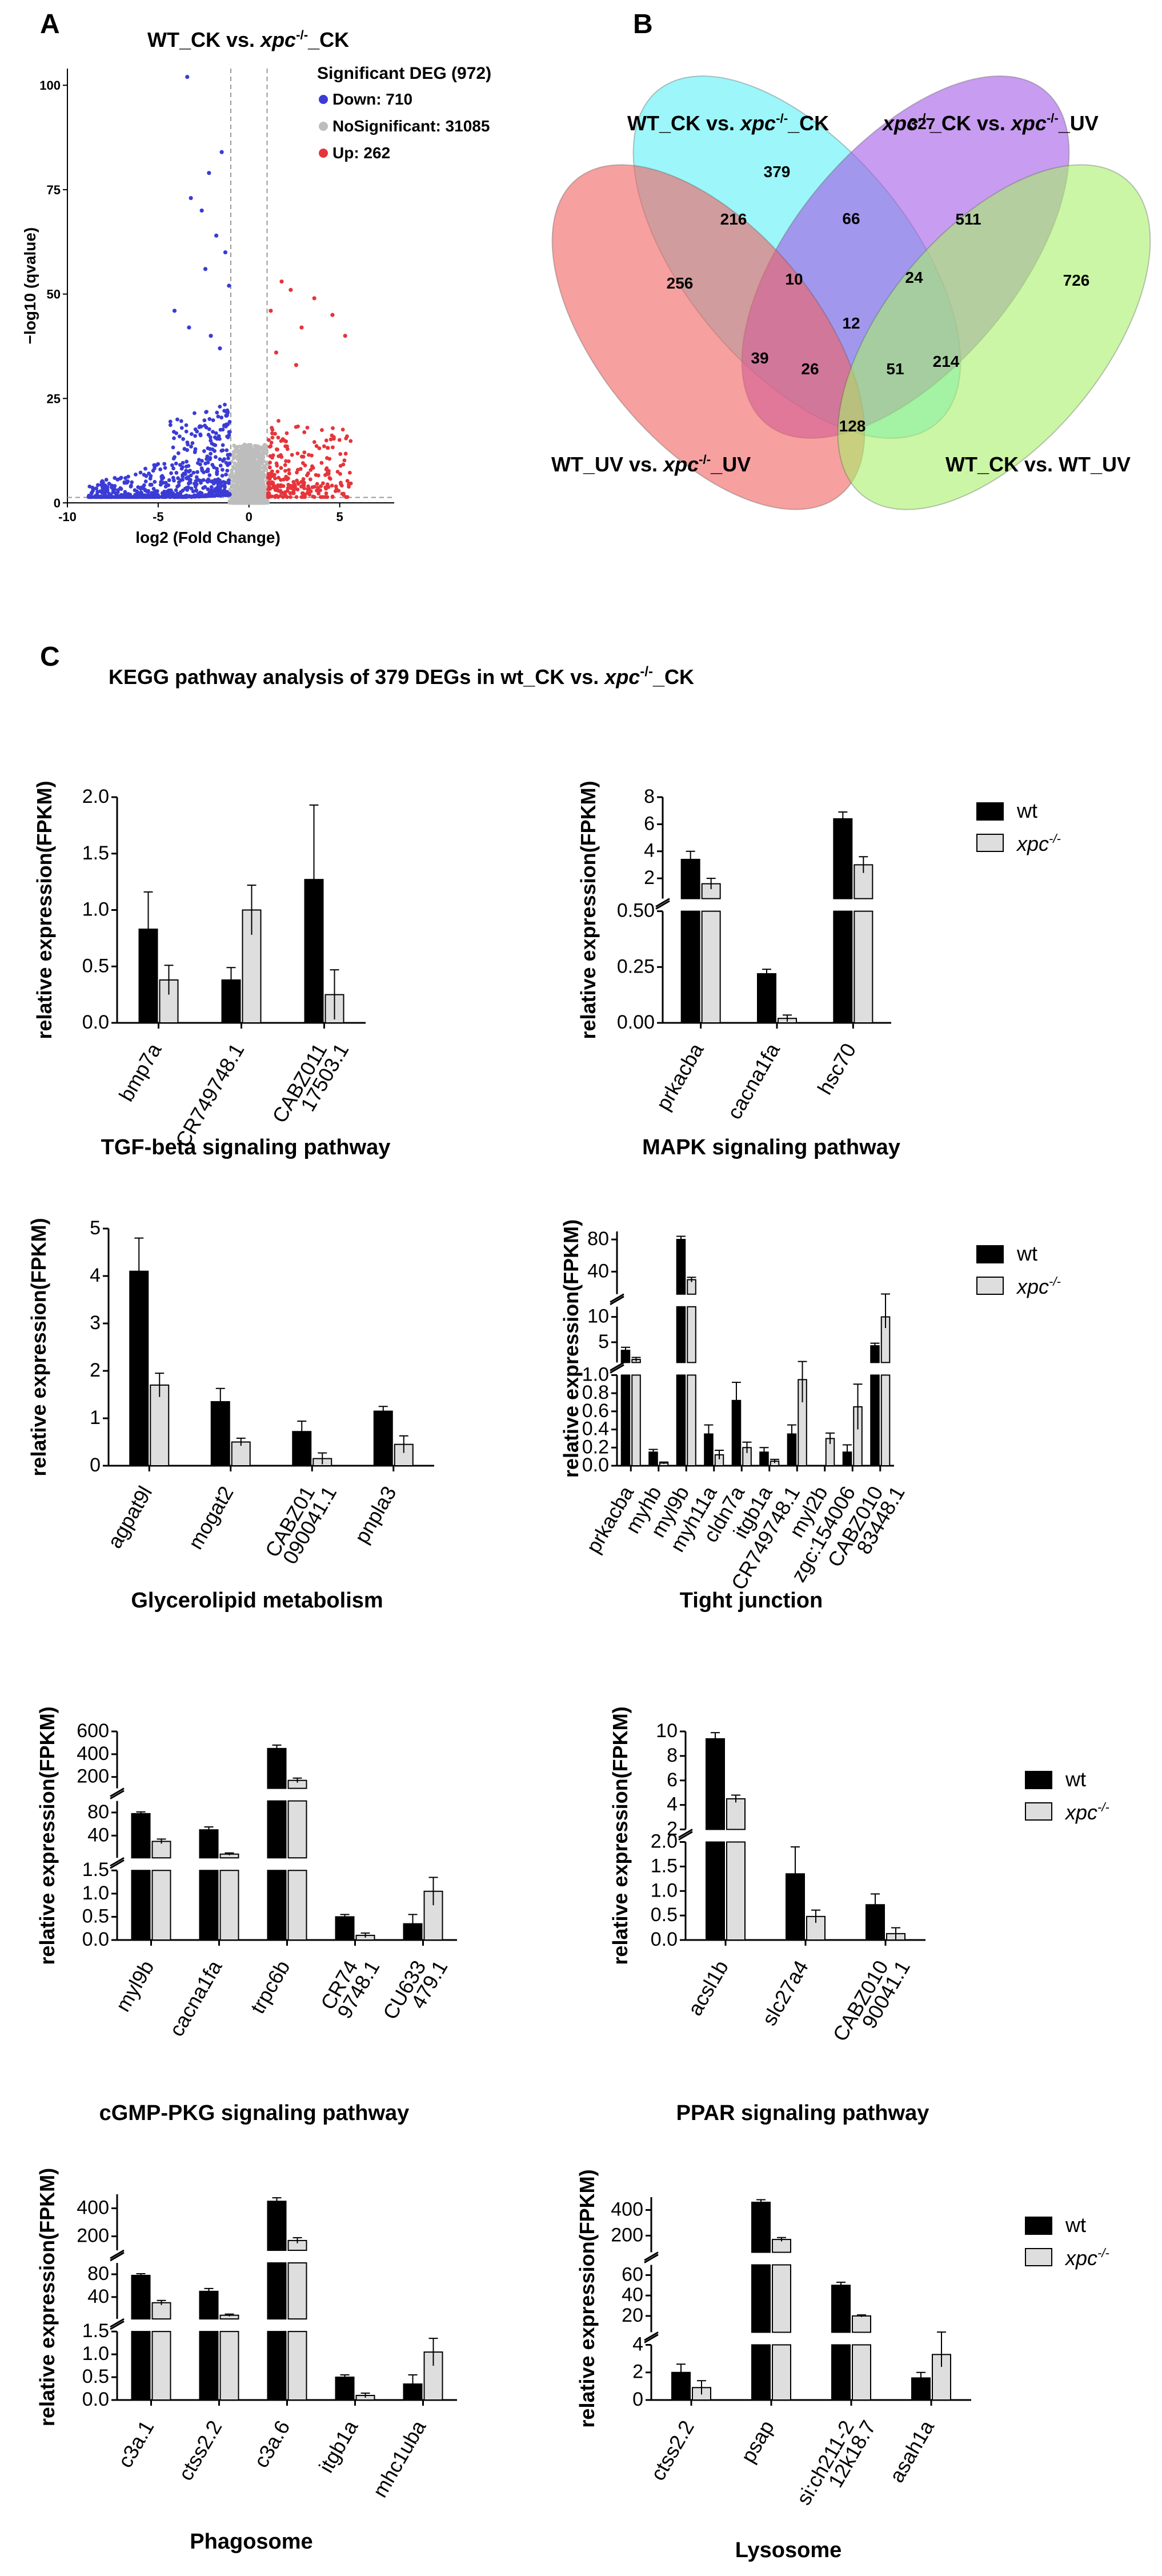 The image size is (1162, 2576). What do you see at coordinates (1028, 123) in the screenshot?
I see `xpc-part: xpc` at bounding box center [1028, 123].